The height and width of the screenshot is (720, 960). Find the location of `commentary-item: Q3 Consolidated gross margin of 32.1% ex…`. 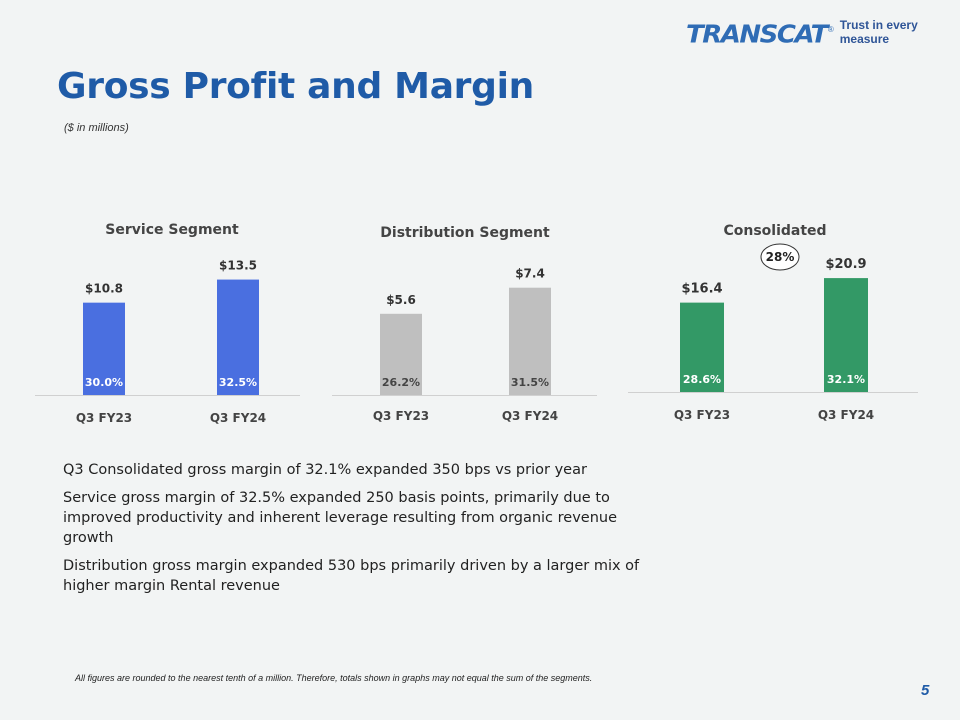

commentary-item: Q3 Consolidated gross margin of 32.1% ex… is located at coordinates (325, 470).